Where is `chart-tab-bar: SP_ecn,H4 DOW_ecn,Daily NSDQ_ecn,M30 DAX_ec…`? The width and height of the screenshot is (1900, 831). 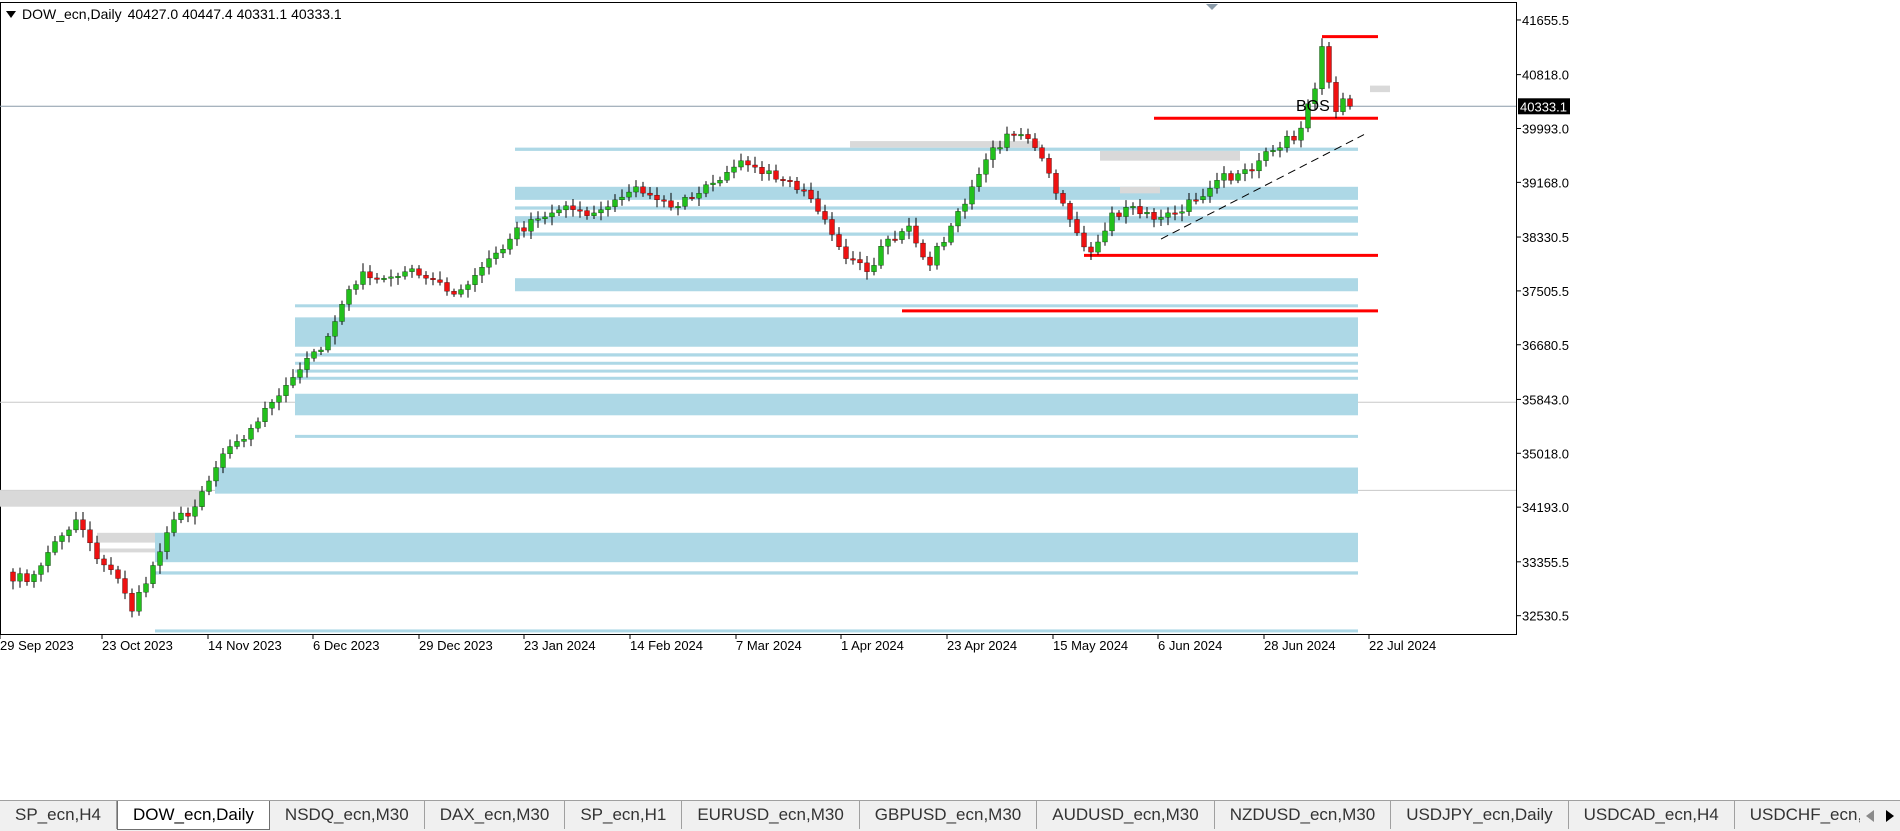 chart-tab-bar: SP_ecn,H4 DOW_ecn,Daily NSDQ_ecn,M30 DAX_ec… is located at coordinates (950, 815).